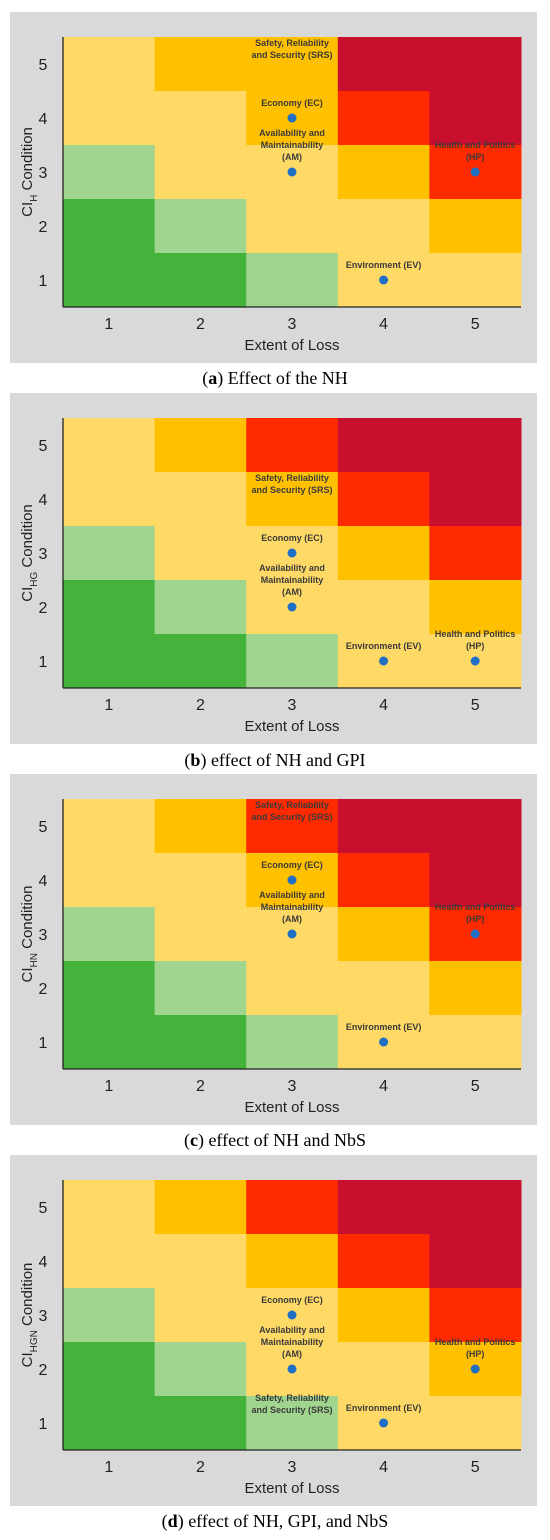 The width and height of the screenshot is (550, 1540). Describe the element at coordinates (43, 989) in the screenshot. I see `y-tick-label: 2` at that location.